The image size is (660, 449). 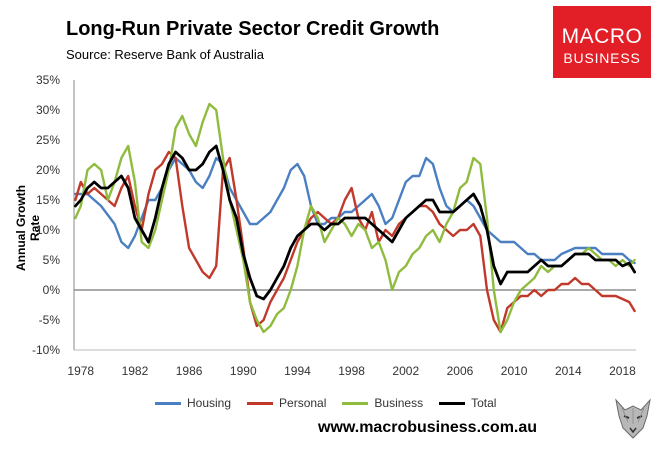 I want to click on logo-line2: BUSINESS, so click(x=602, y=58).